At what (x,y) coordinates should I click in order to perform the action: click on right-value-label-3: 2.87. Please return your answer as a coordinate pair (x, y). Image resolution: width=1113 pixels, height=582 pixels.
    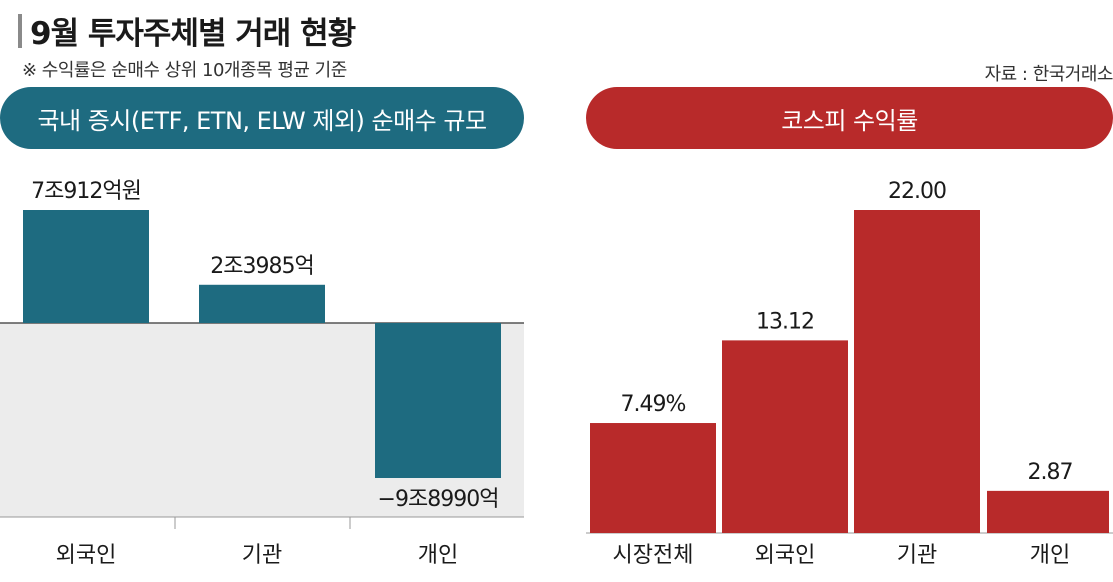
    Looking at the image, I should click on (1050, 472).